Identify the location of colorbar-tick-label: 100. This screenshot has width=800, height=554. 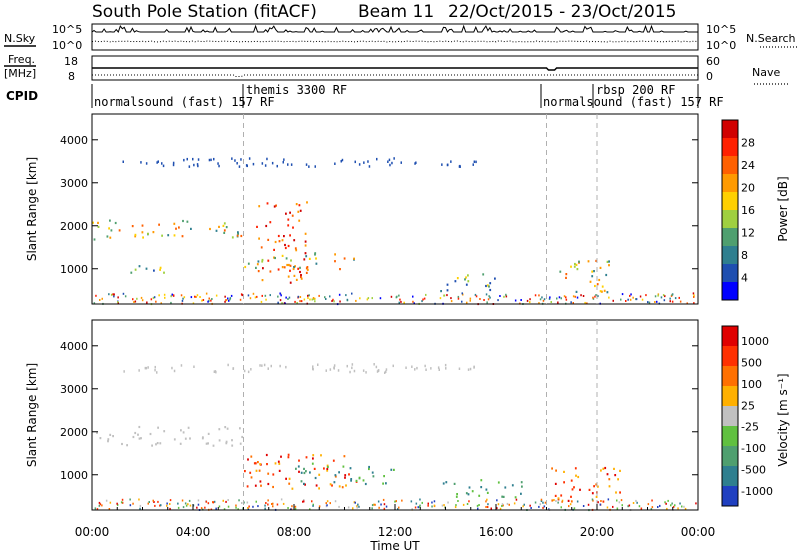
(751, 384).